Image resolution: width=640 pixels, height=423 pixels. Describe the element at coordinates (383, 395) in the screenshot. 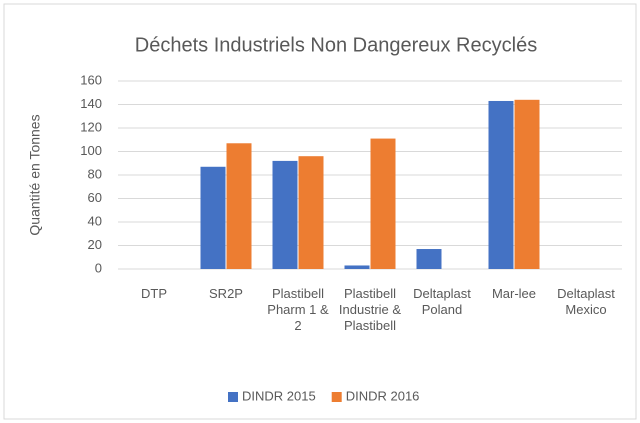

I see `legend-label: DINDR 2016` at that location.